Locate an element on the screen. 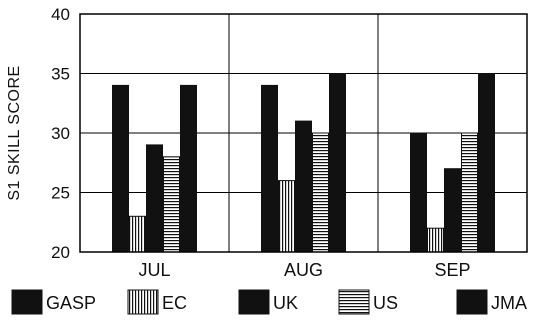 The height and width of the screenshot is (328, 536). legend: GASP EC UK US JMA is located at coordinates (269, 302).